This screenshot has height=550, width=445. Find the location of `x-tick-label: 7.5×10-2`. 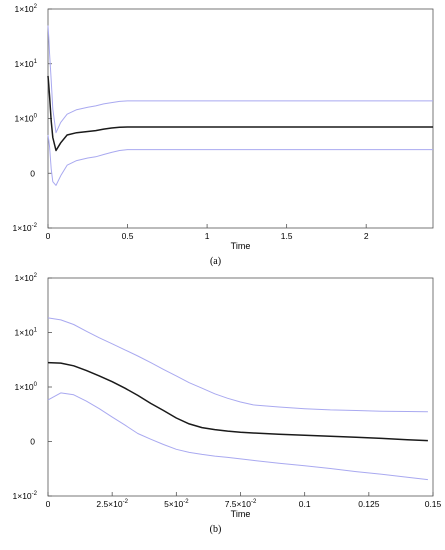

x-tick-label: 7.5×10-2 is located at coordinates (241, 504).